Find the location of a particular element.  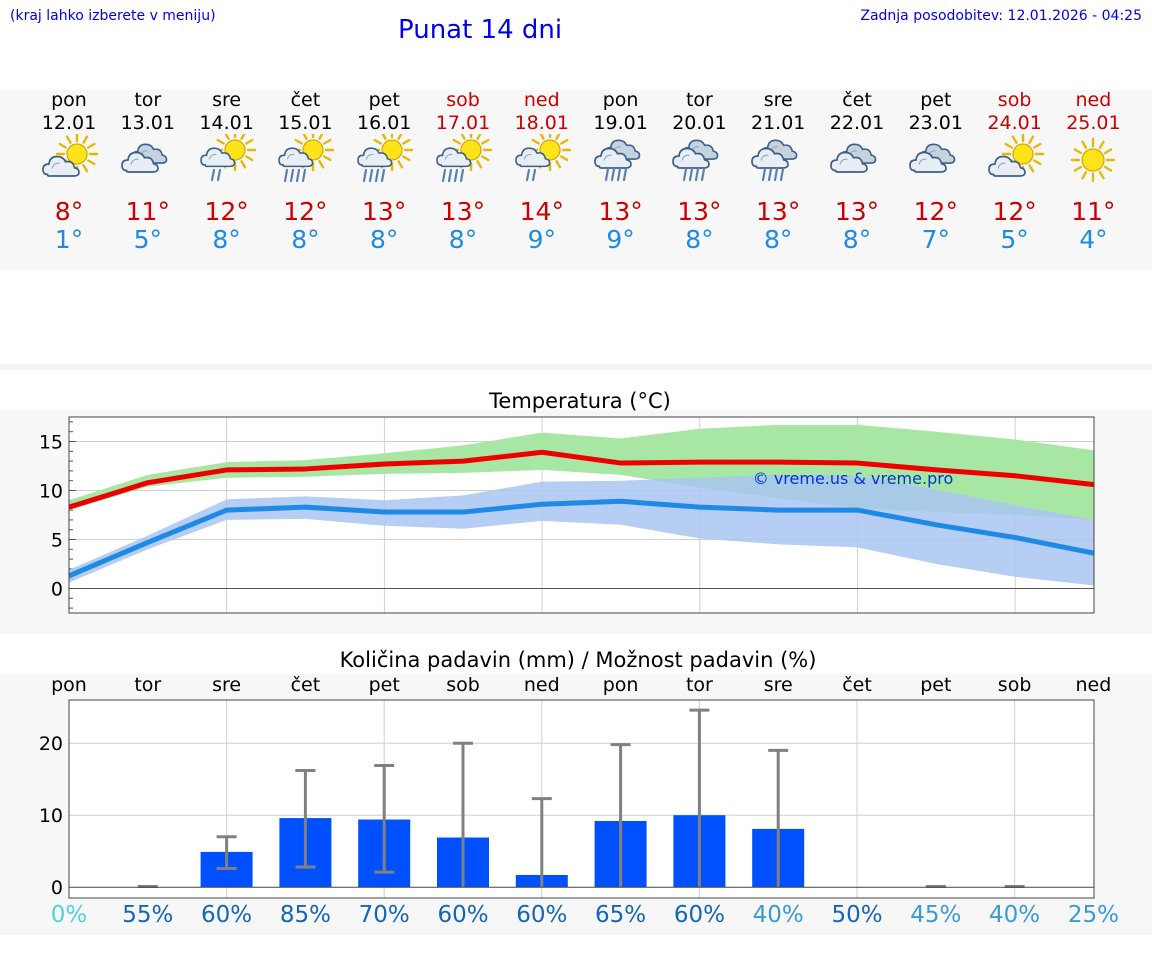

day-date: 24.01 is located at coordinates (1014, 123).